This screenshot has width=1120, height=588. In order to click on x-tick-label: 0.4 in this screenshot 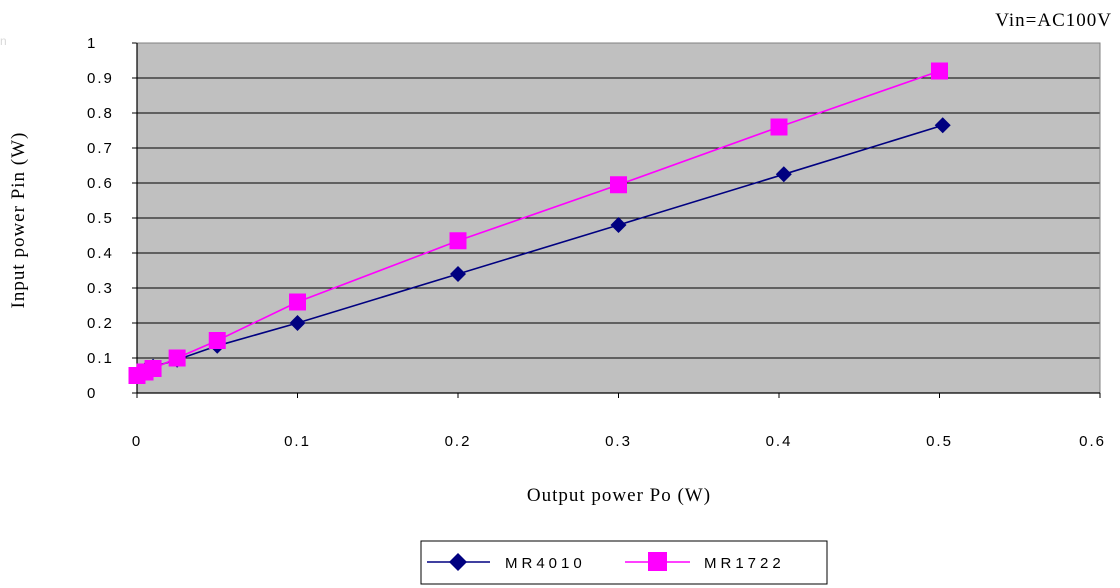, I will do `click(779, 441)`.